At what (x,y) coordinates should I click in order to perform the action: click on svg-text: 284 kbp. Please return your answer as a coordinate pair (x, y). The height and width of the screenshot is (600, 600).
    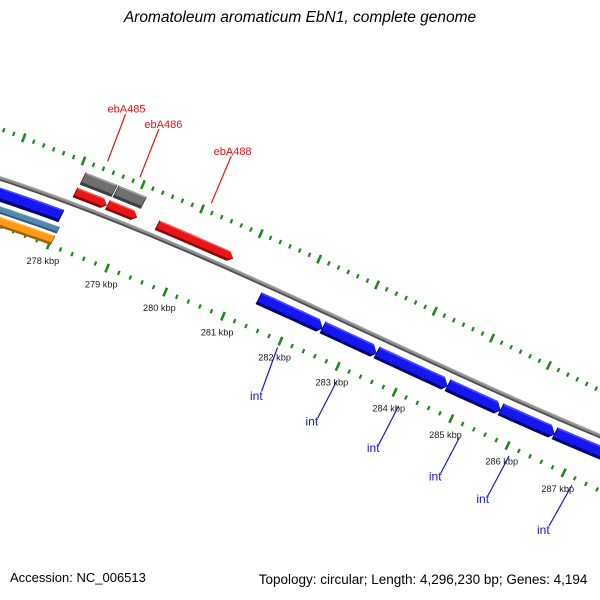
    Looking at the image, I should click on (388, 409).